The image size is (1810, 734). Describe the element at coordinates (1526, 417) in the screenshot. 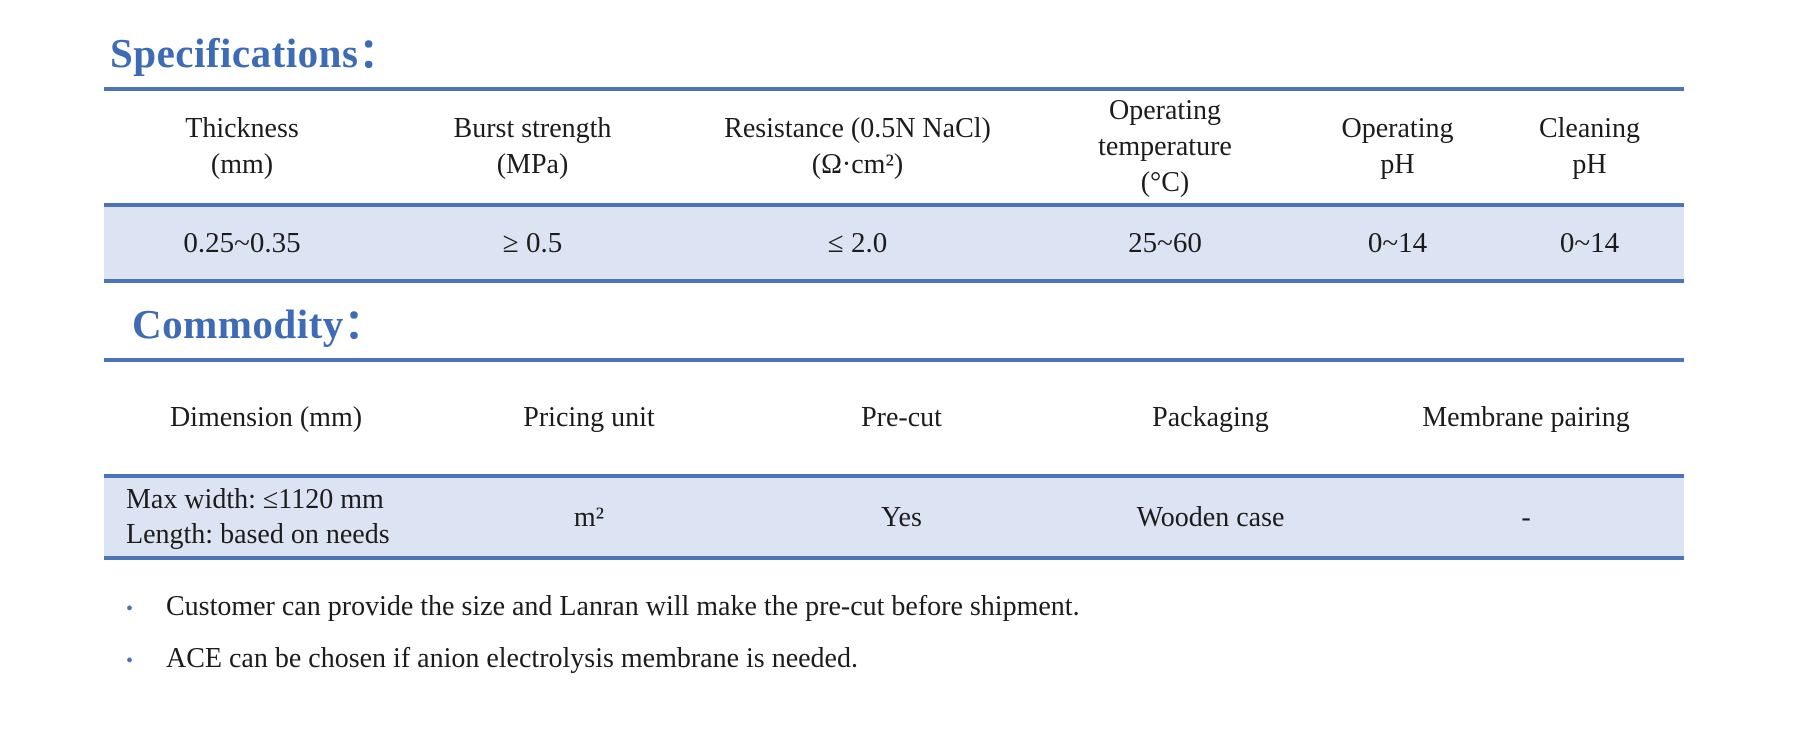

I see `commodity-header-membrane-pairing: Membrane pairing` at that location.